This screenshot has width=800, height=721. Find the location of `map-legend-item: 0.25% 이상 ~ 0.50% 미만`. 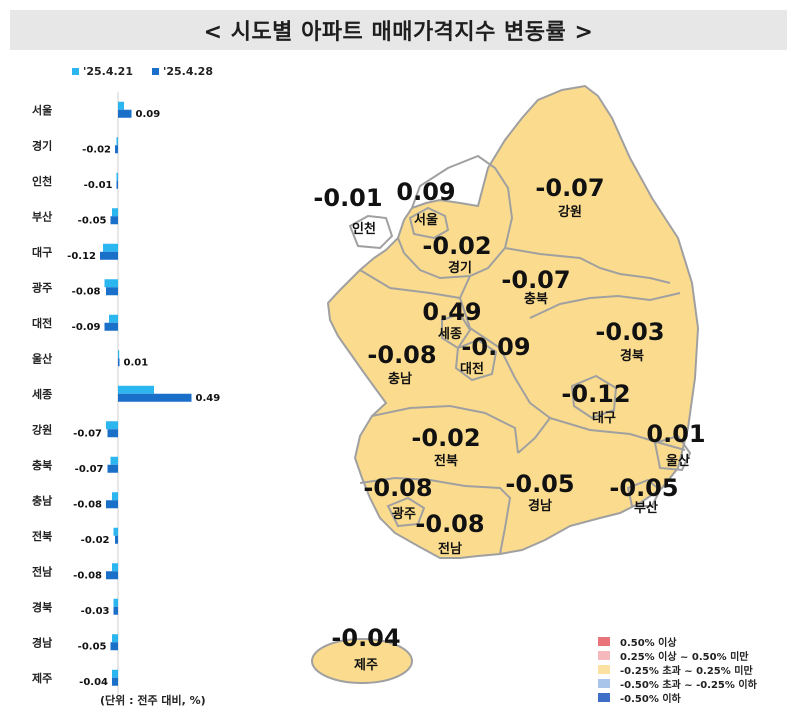

map-legend-item: 0.25% 이상 ~ 0.50% 미만 is located at coordinates (677, 655).